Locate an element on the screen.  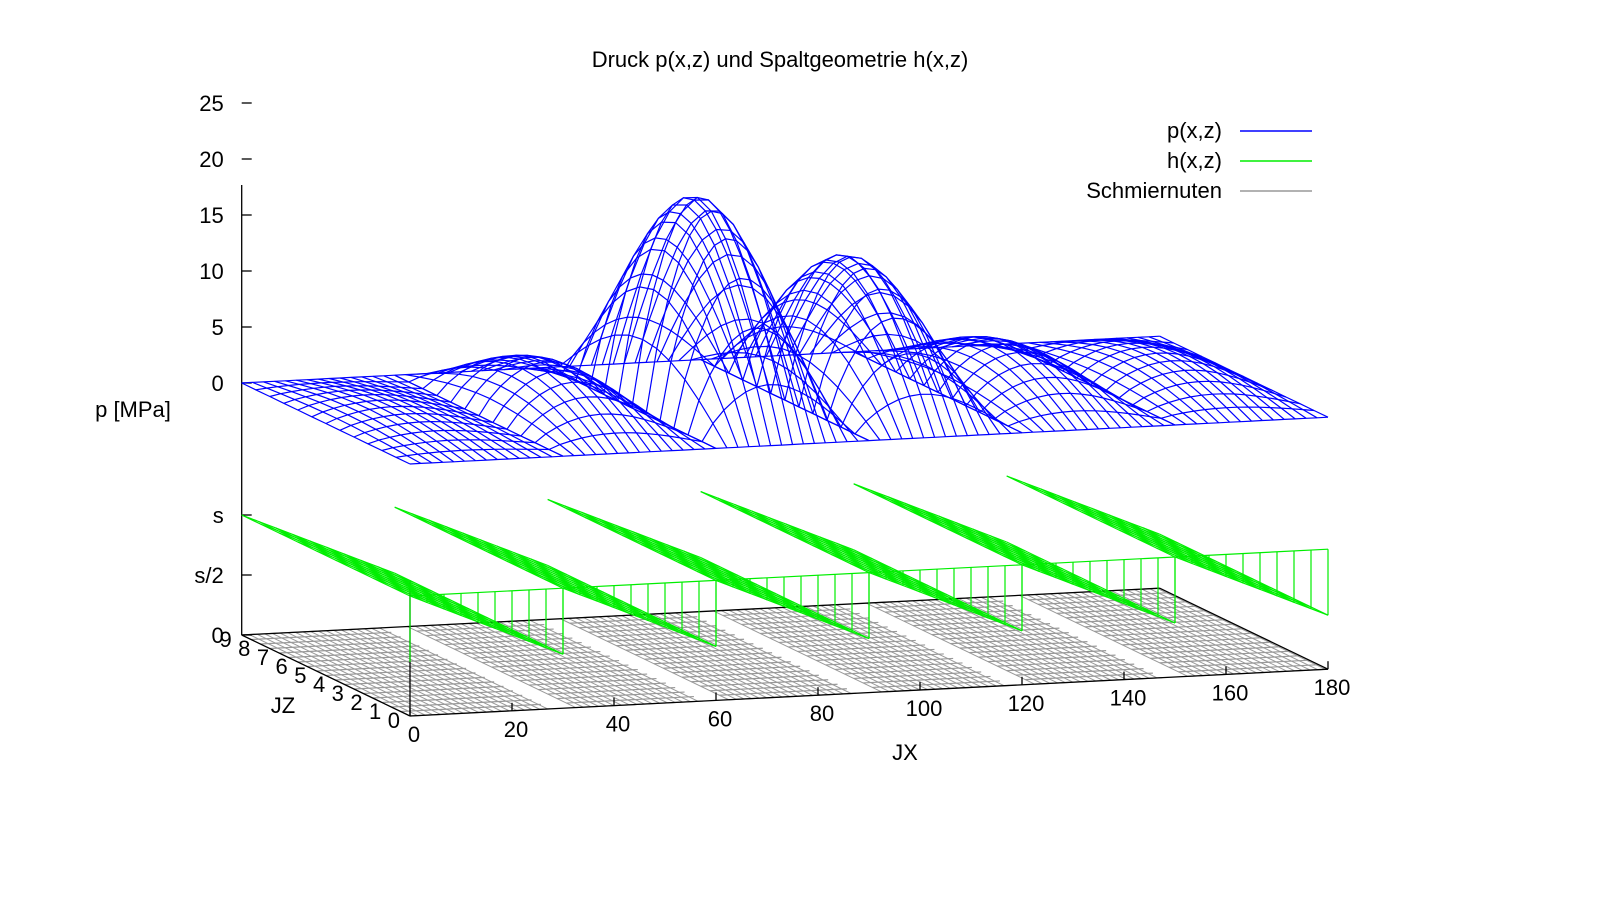
legend-label: Schmiernuten is located at coordinates (1154, 190).